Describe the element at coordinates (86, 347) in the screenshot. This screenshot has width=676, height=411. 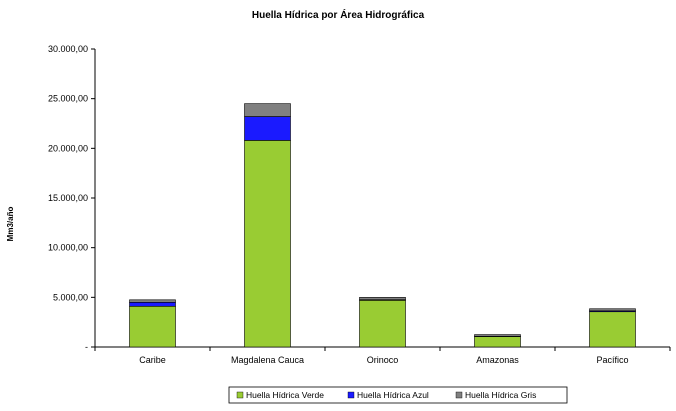
I see `y-tick-label: -` at that location.